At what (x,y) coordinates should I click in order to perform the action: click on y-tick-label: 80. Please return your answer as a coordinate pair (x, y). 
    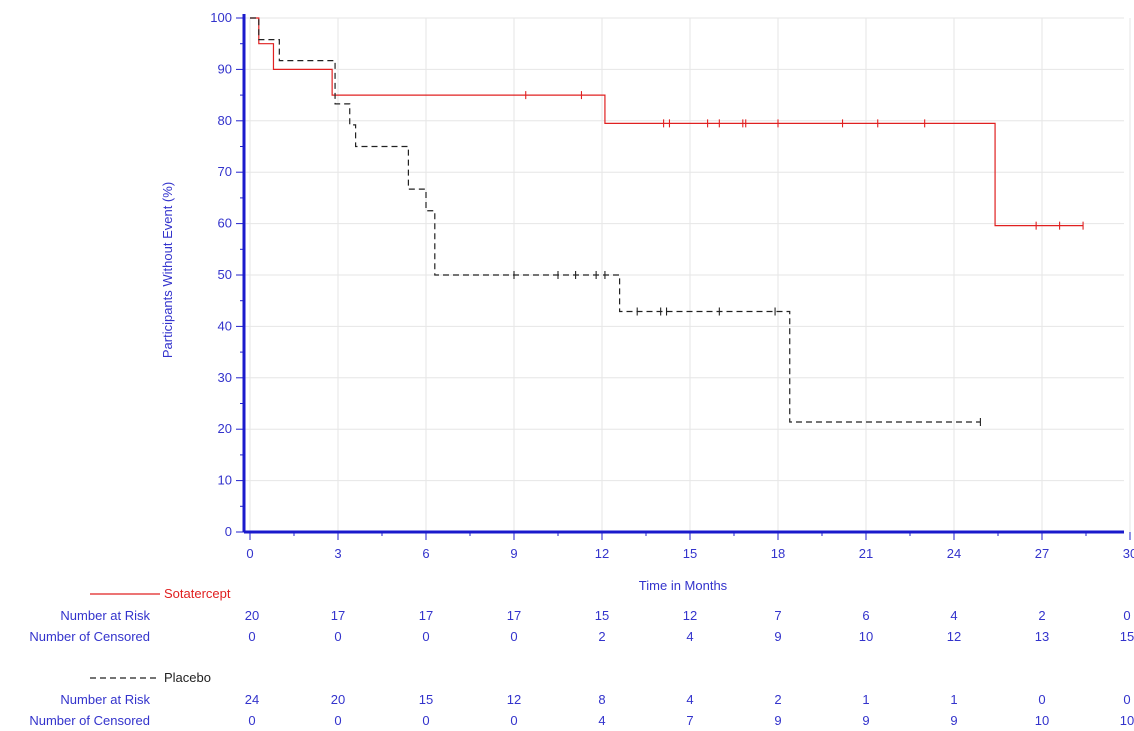
    Looking at the image, I should click on (225, 120).